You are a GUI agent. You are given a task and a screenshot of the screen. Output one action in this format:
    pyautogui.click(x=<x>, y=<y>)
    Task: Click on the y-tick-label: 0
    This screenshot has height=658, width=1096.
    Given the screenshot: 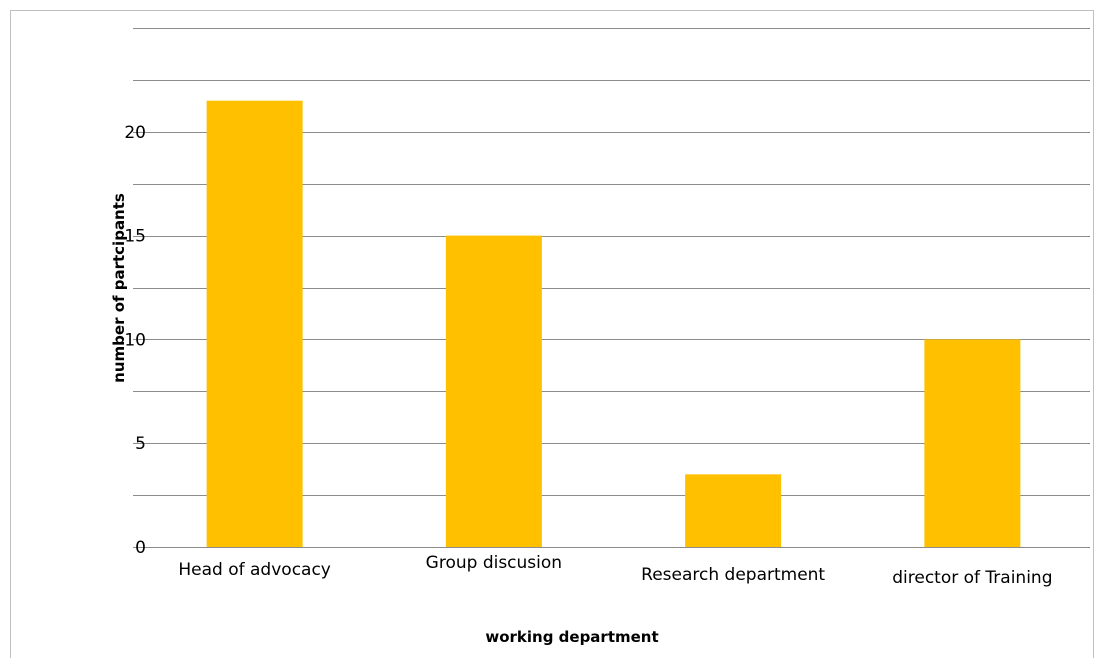 What is the action you would take?
    pyautogui.click(x=140, y=548)
    